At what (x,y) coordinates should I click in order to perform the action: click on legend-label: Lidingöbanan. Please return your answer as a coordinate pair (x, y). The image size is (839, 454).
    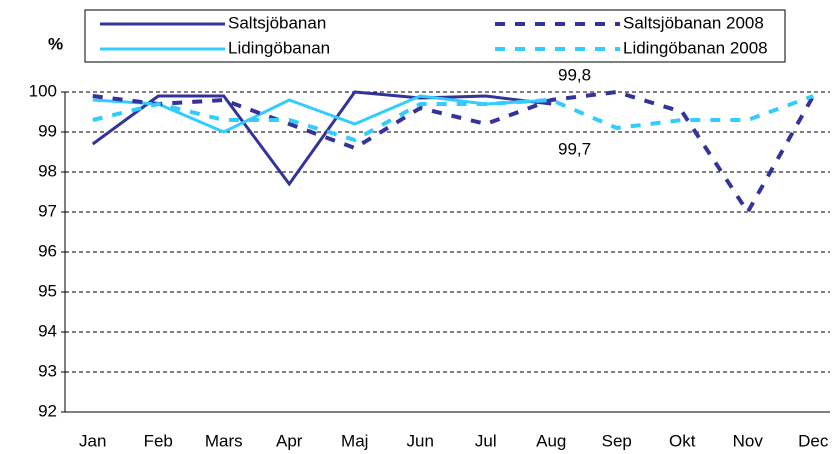
    Looking at the image, I should click on (279, 47).